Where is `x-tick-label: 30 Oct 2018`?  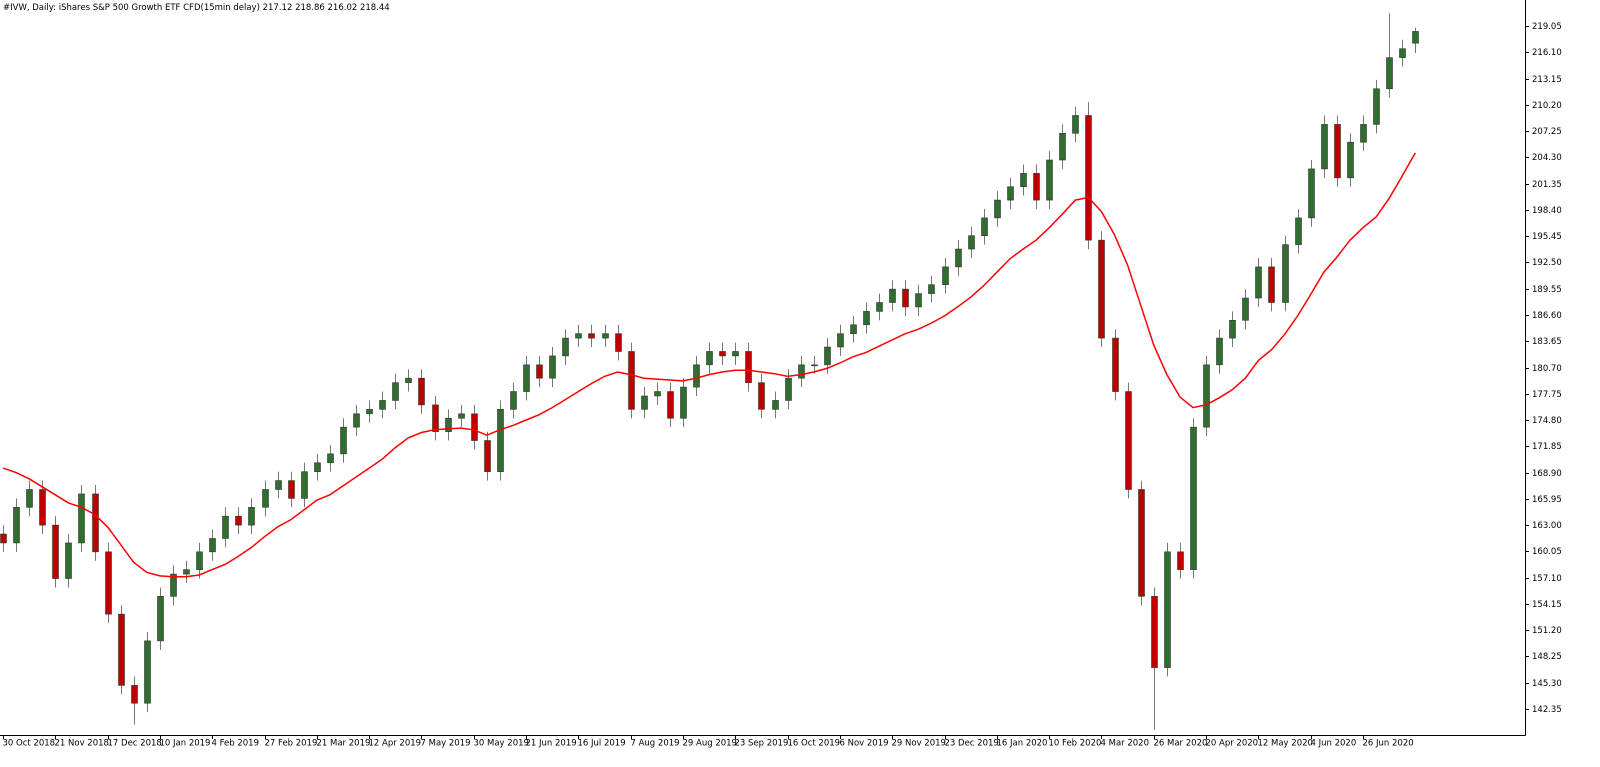 x-tick-label: 30 Oct 2018 is located at coordinates (29, 744).